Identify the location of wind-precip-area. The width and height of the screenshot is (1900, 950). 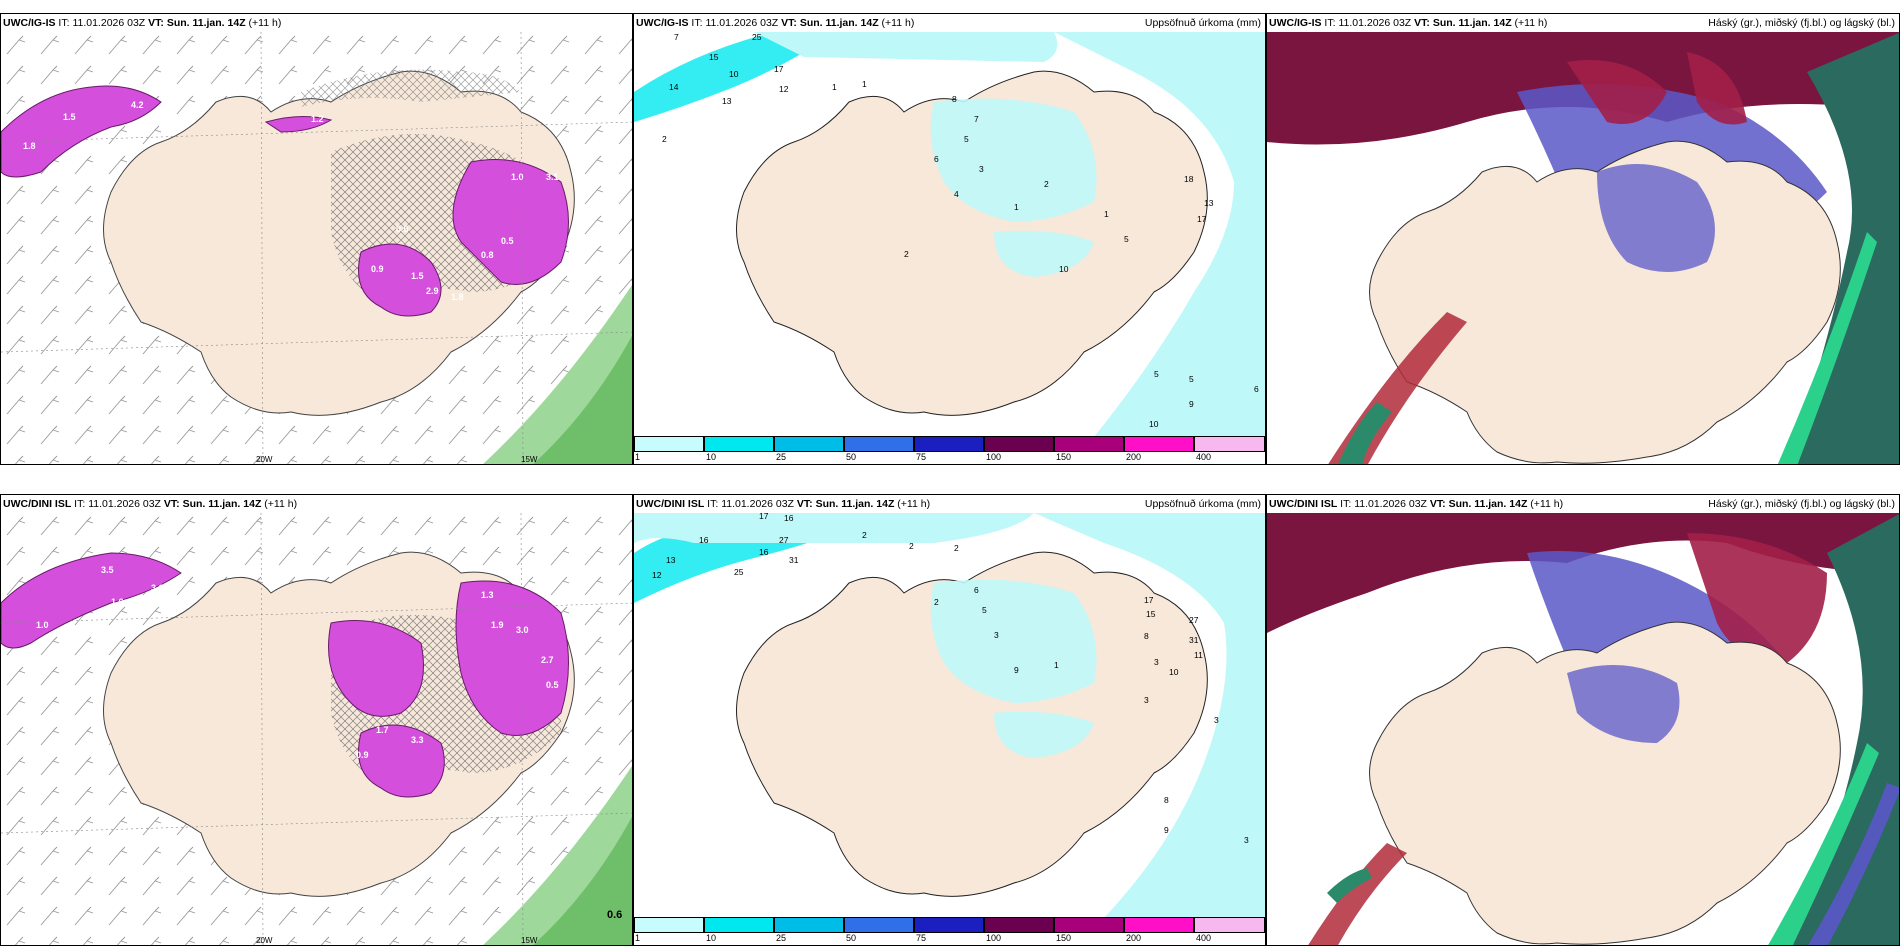
(81, 131).